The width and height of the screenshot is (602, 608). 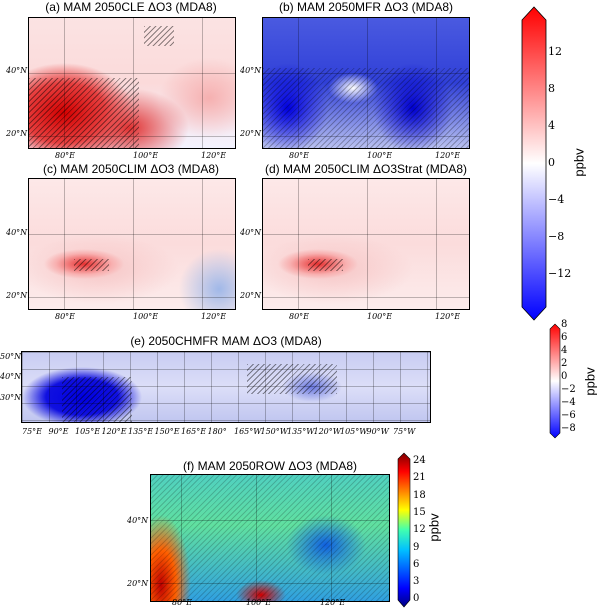 I want to click on panel-b-lon: 80°E, so click(x=299, y=155).